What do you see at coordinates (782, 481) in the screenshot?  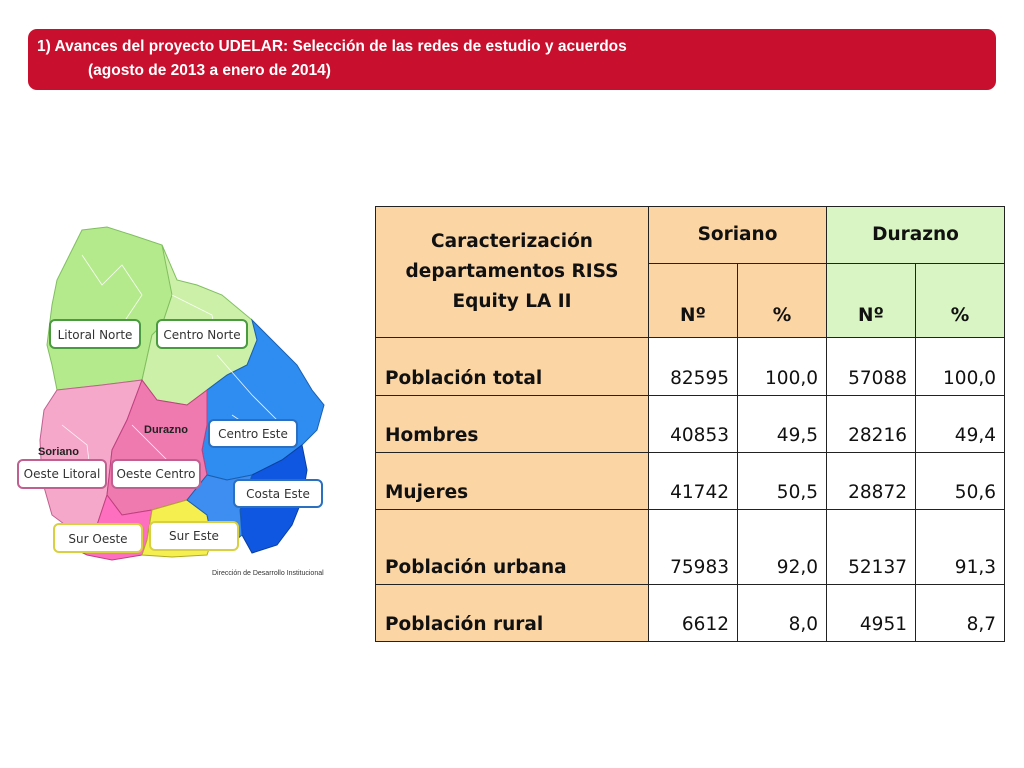 I see `cell-value: 50,5` at bounding box center [782, 481].